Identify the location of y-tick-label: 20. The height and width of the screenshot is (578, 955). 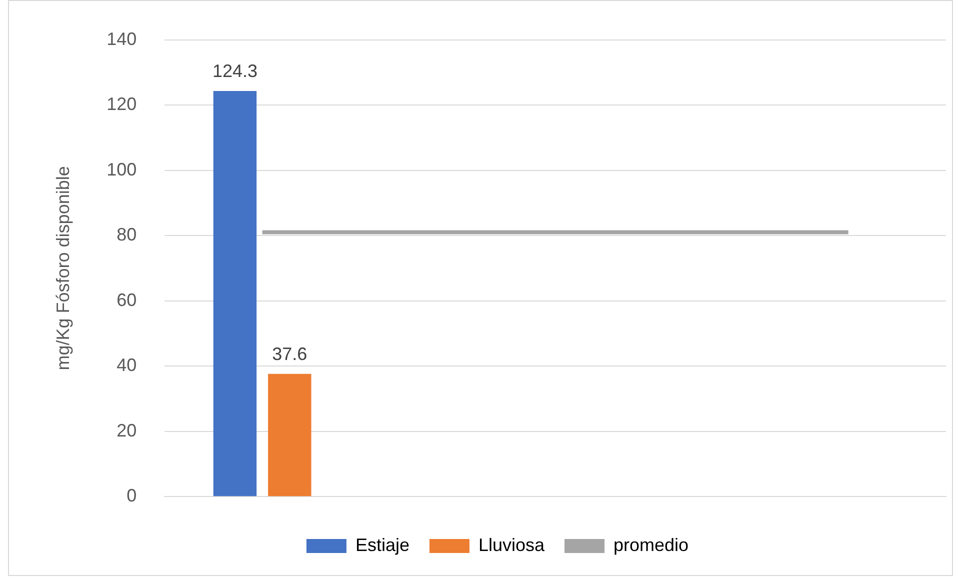
(126, 430).